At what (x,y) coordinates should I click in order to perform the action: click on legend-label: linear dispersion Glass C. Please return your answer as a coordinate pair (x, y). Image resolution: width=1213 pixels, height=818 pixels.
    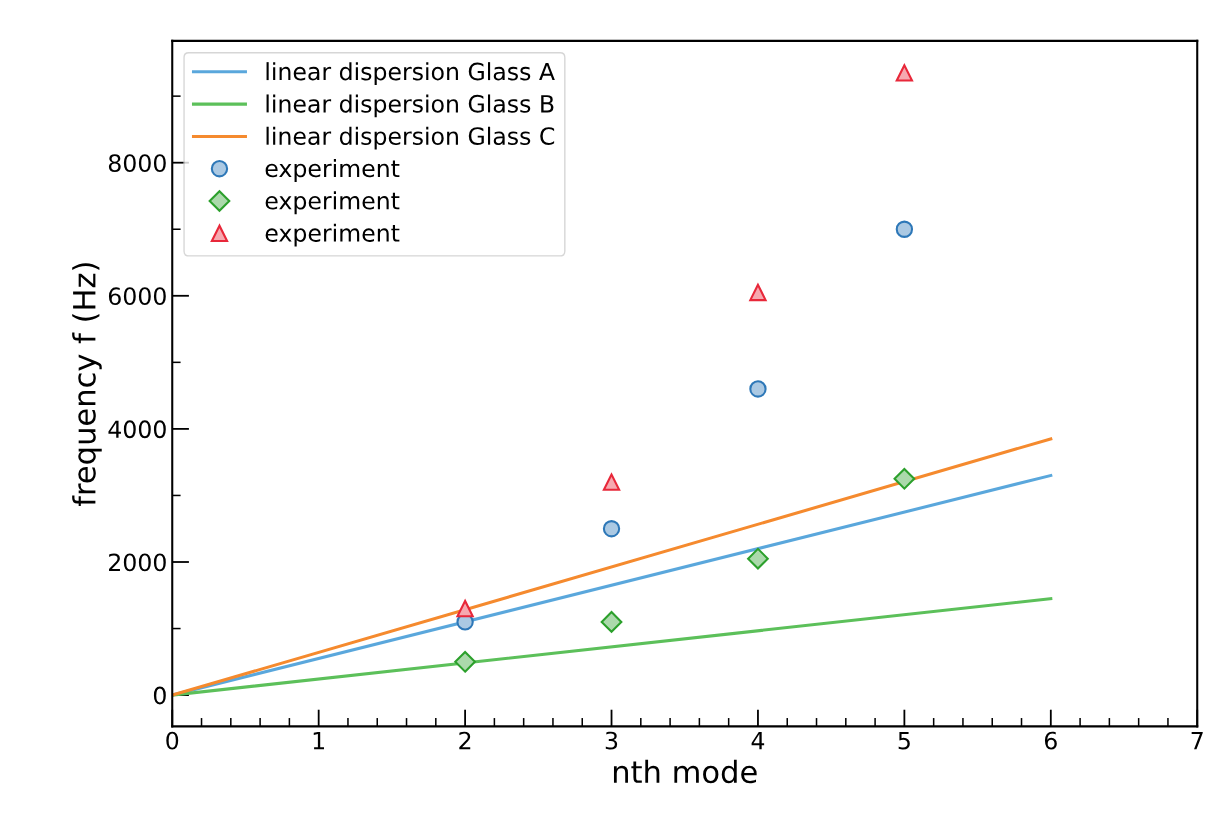
    Looking at the image, I should click on (410, 138).